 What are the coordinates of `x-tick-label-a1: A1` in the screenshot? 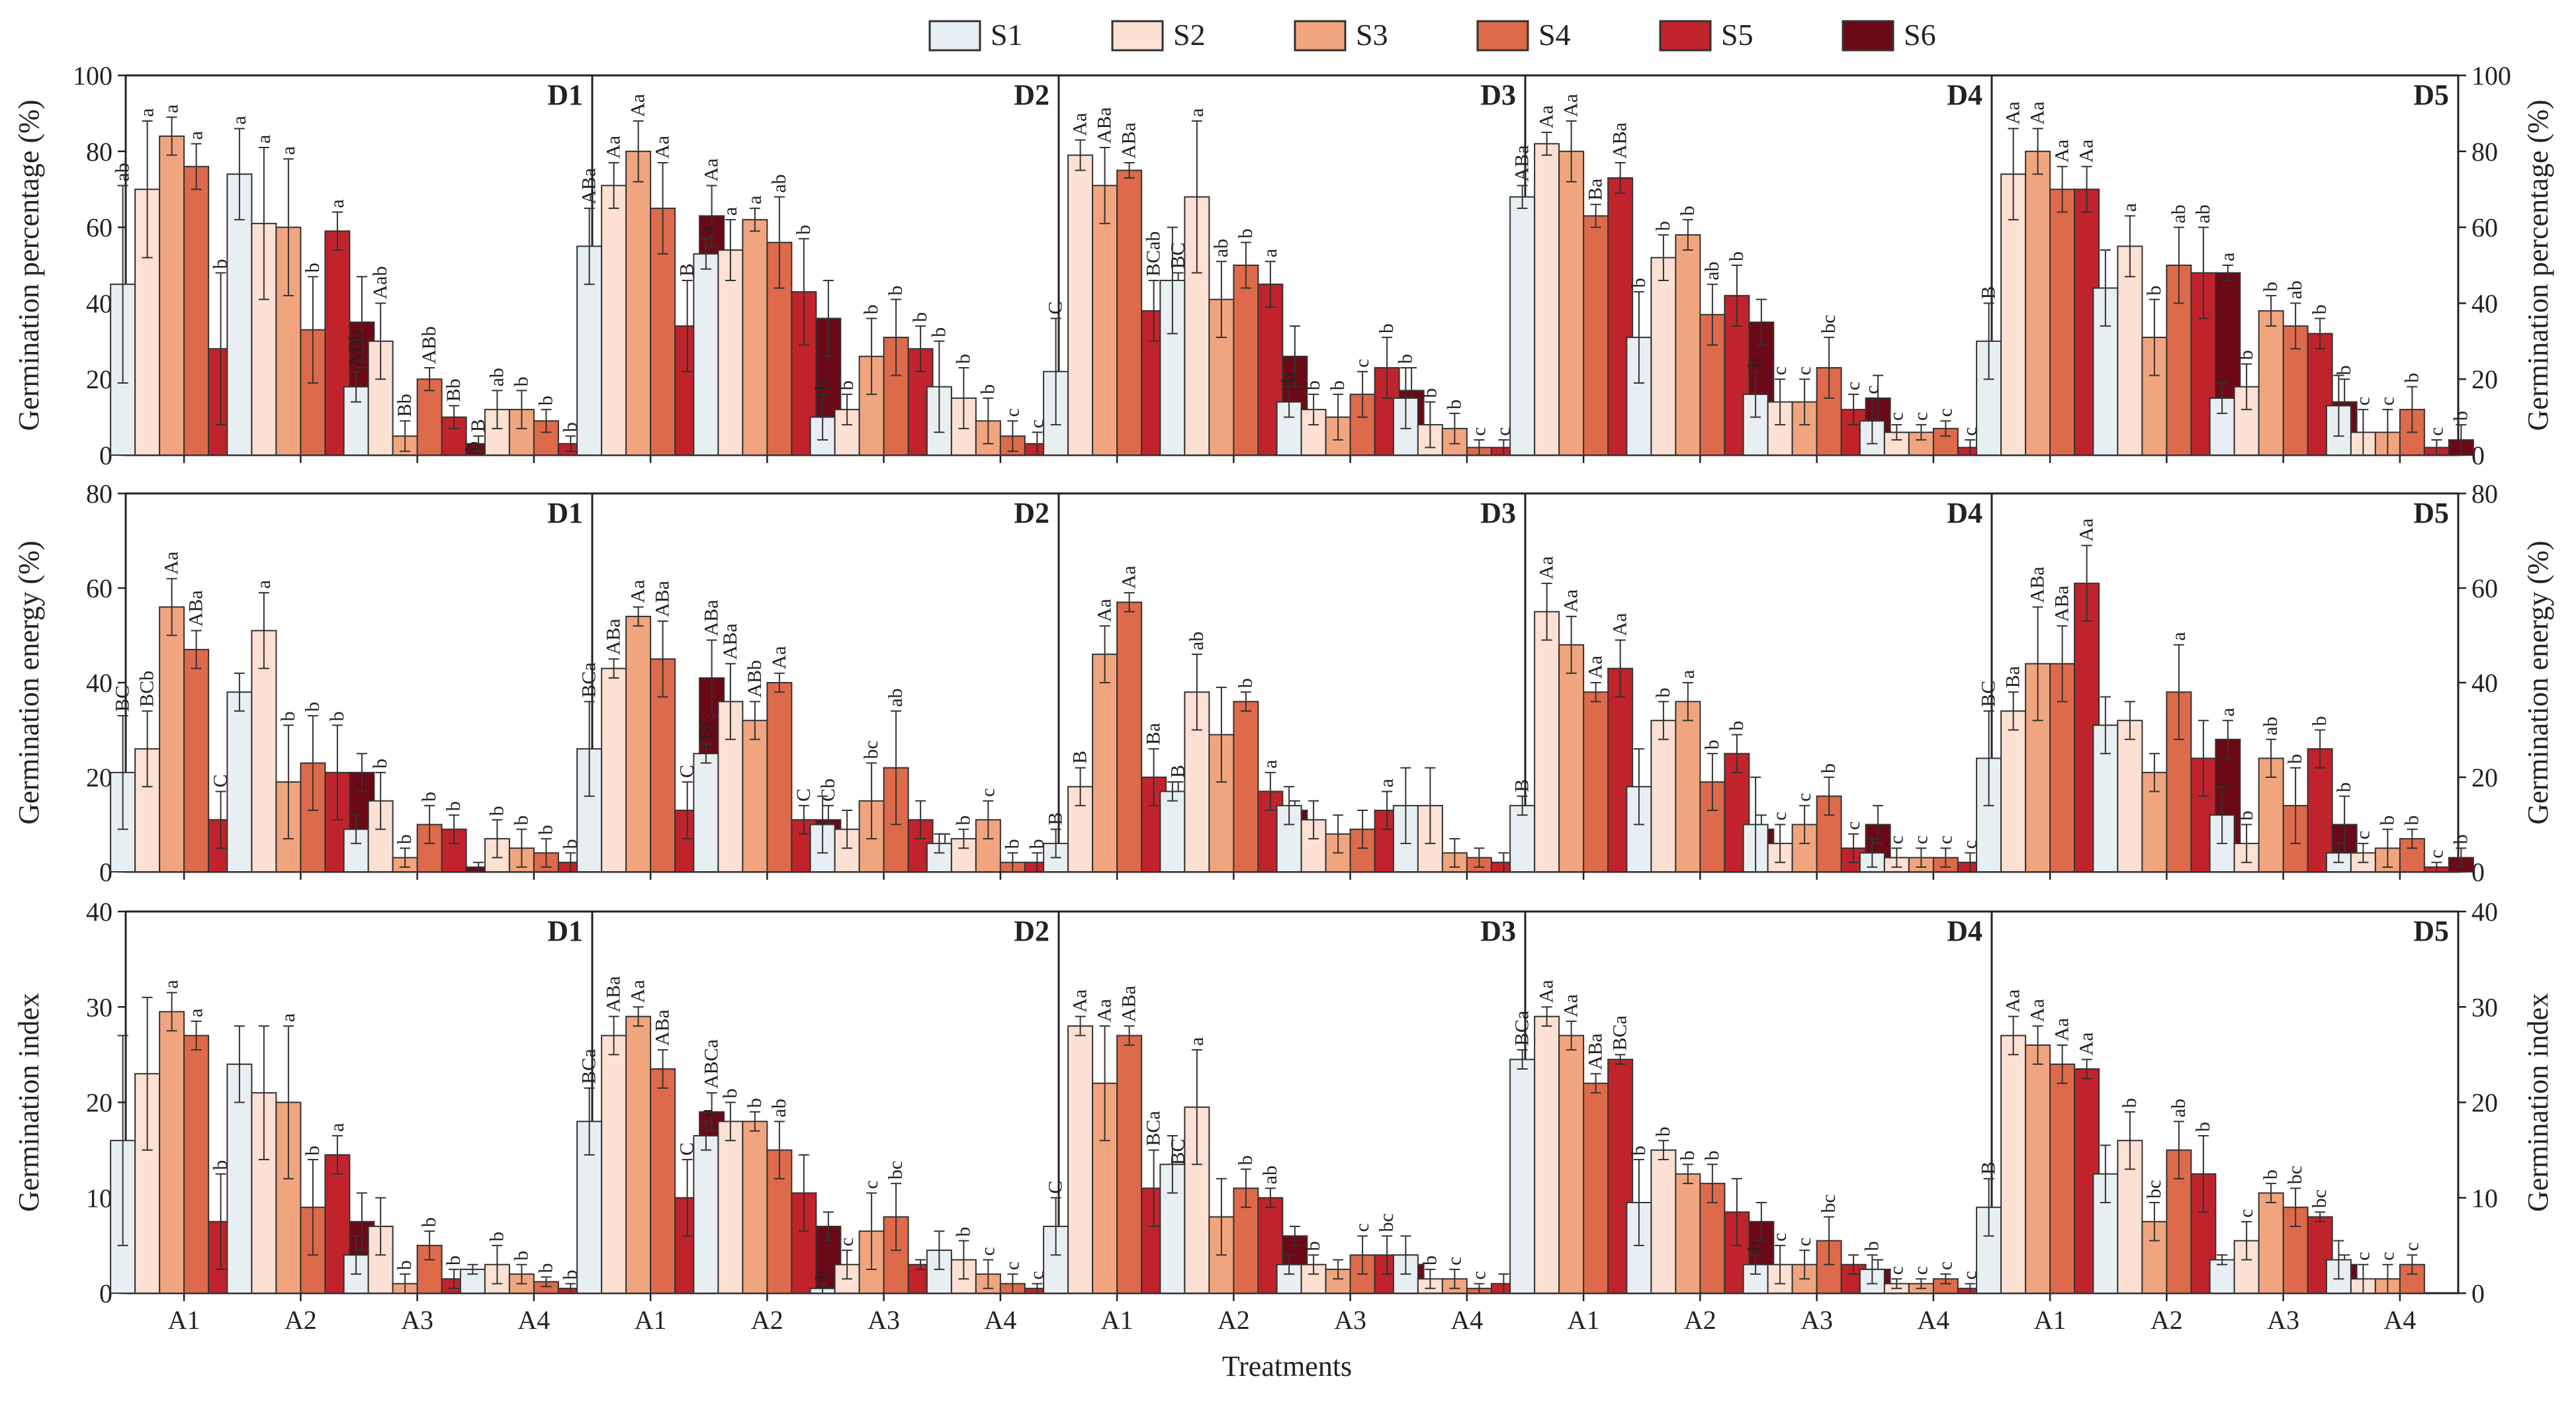 It's located at (1584, 1320).